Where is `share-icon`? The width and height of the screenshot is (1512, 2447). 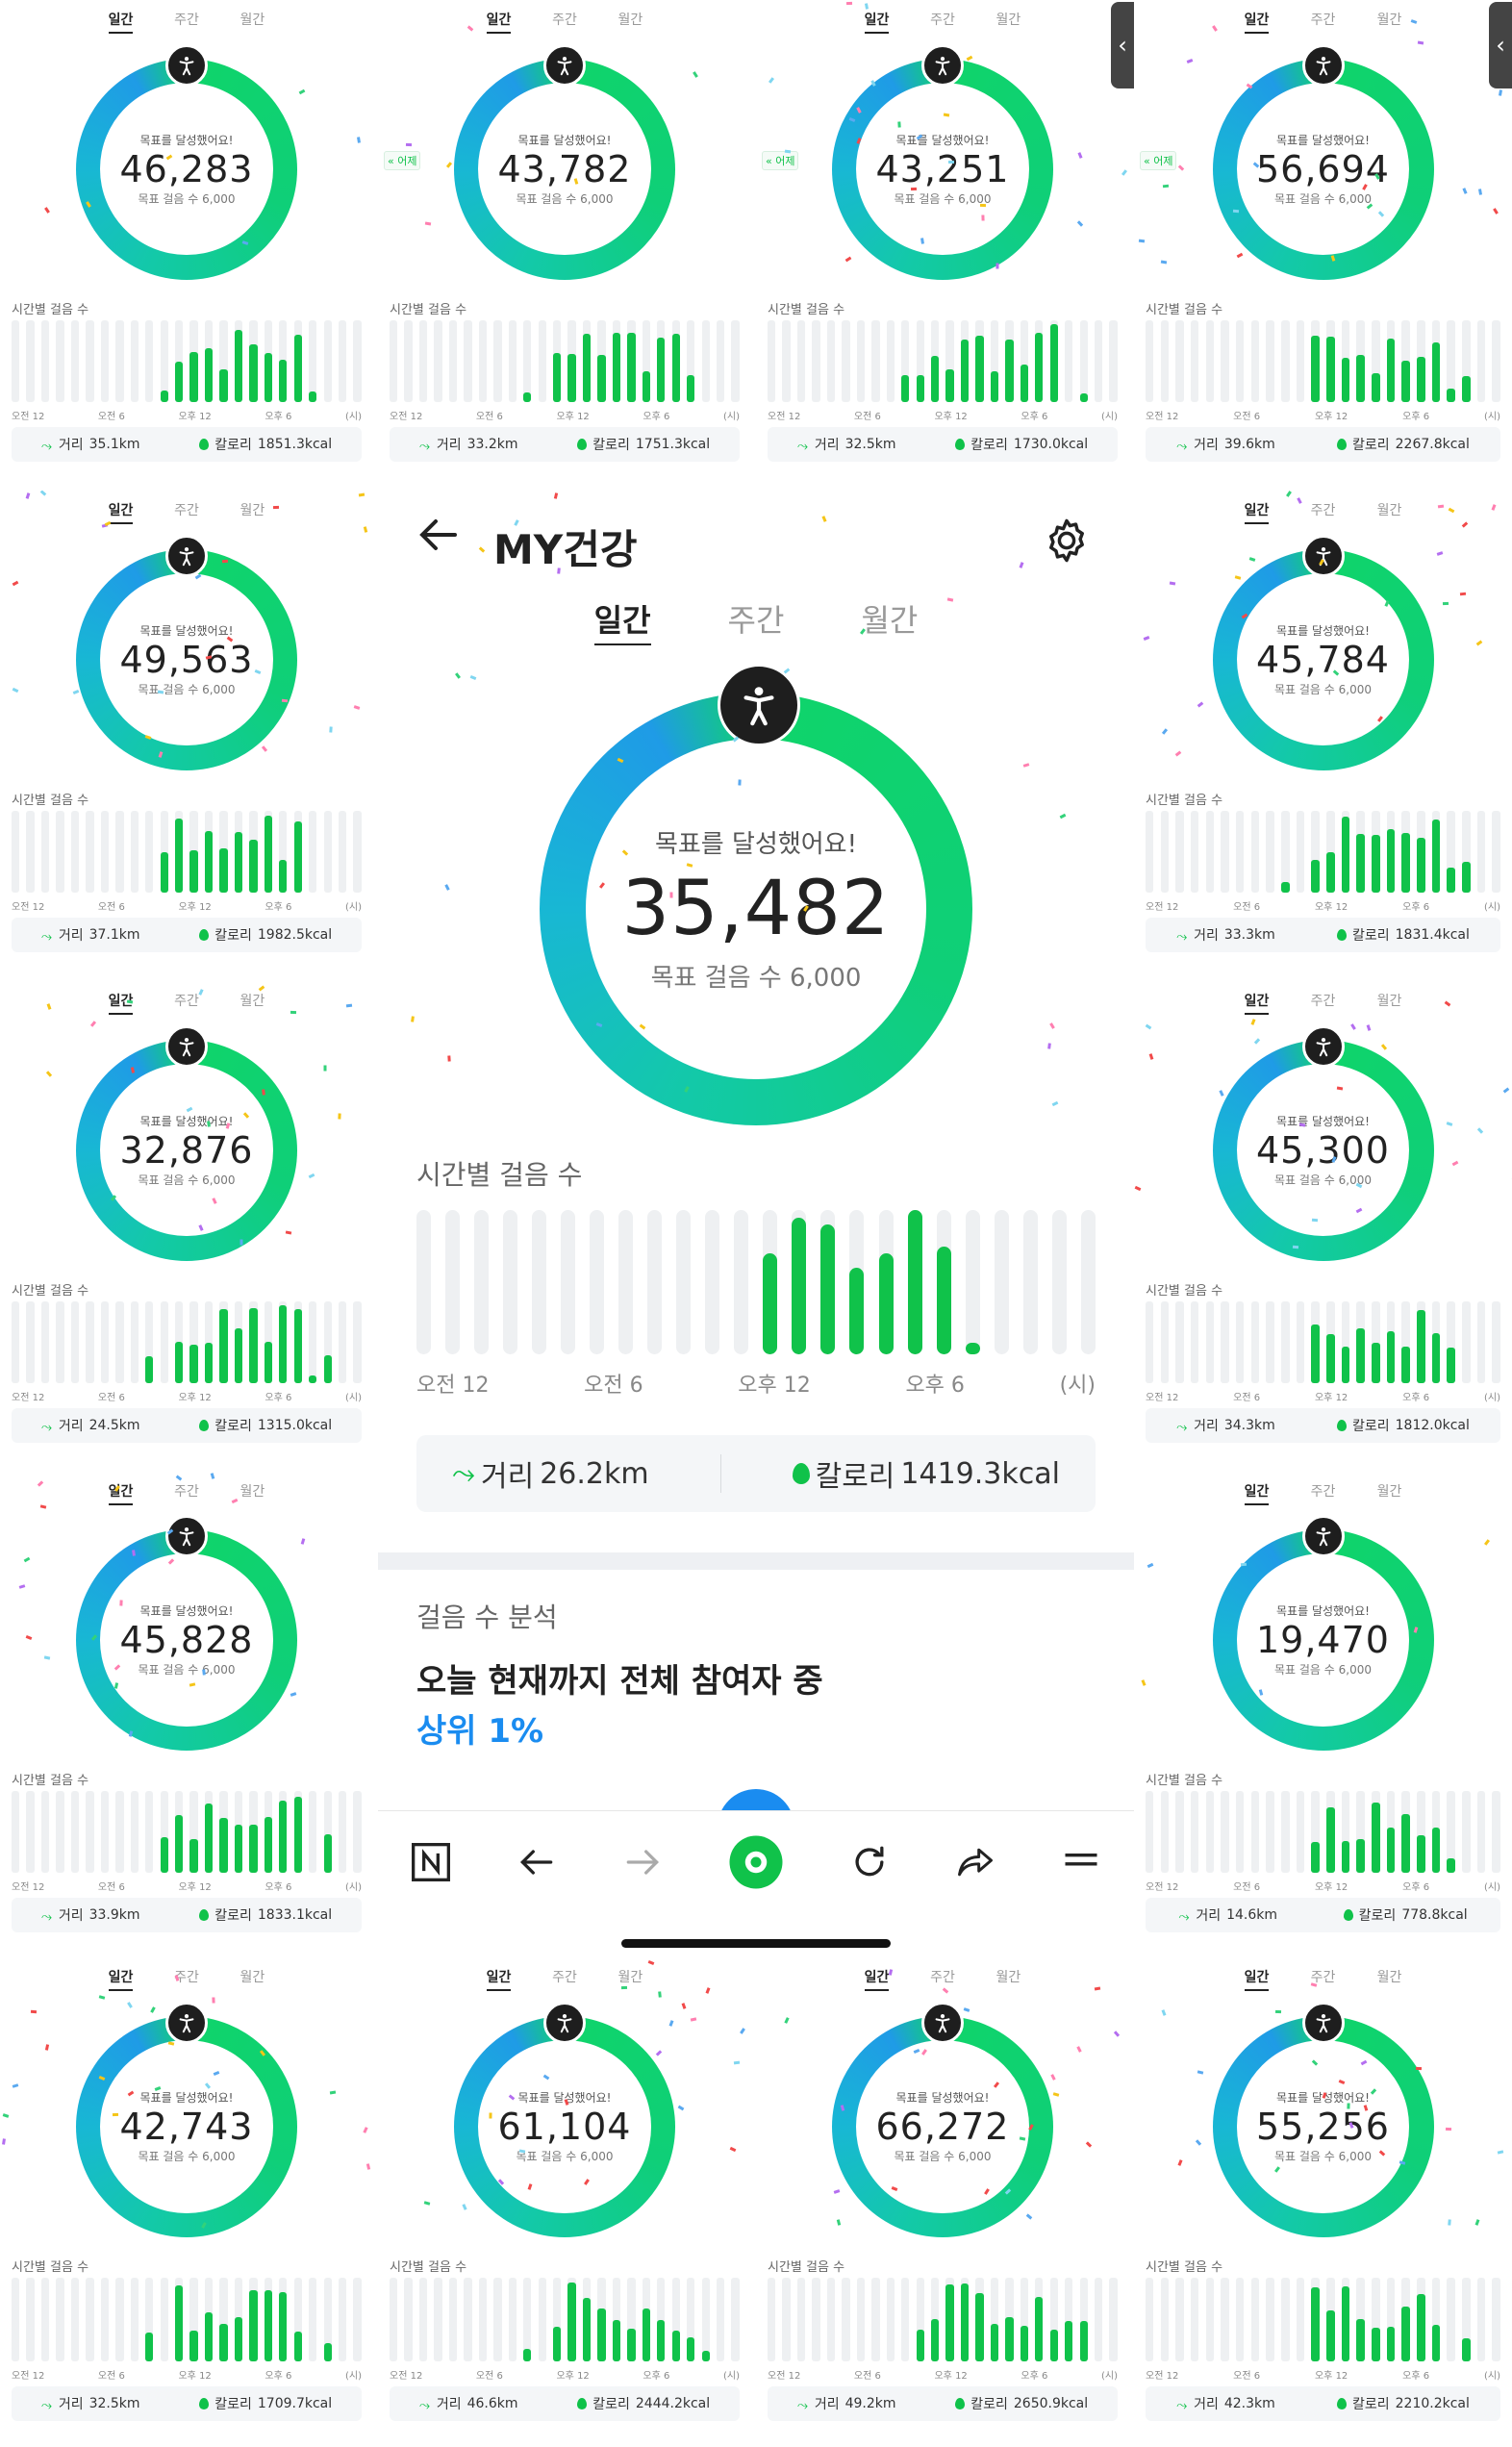
share-icon is located at coordinates (975, 1864).